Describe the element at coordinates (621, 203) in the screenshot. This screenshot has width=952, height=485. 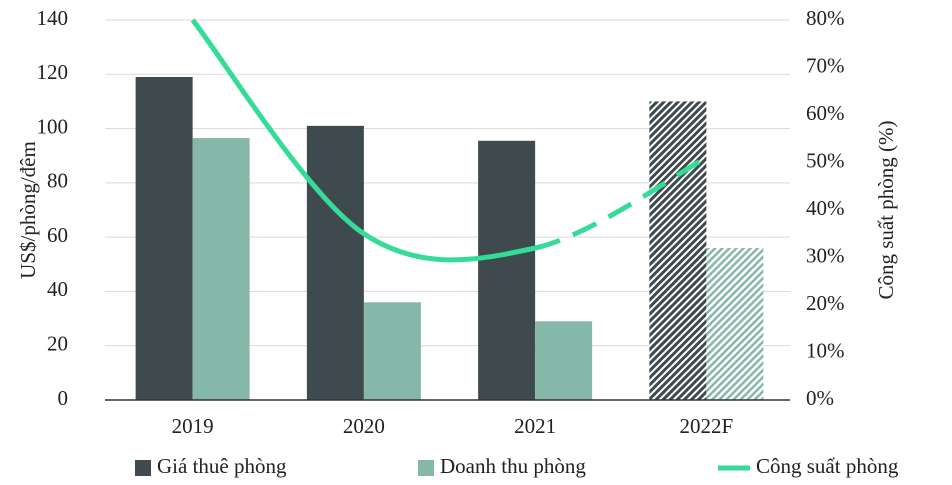
I see `line-forecast` at that location.